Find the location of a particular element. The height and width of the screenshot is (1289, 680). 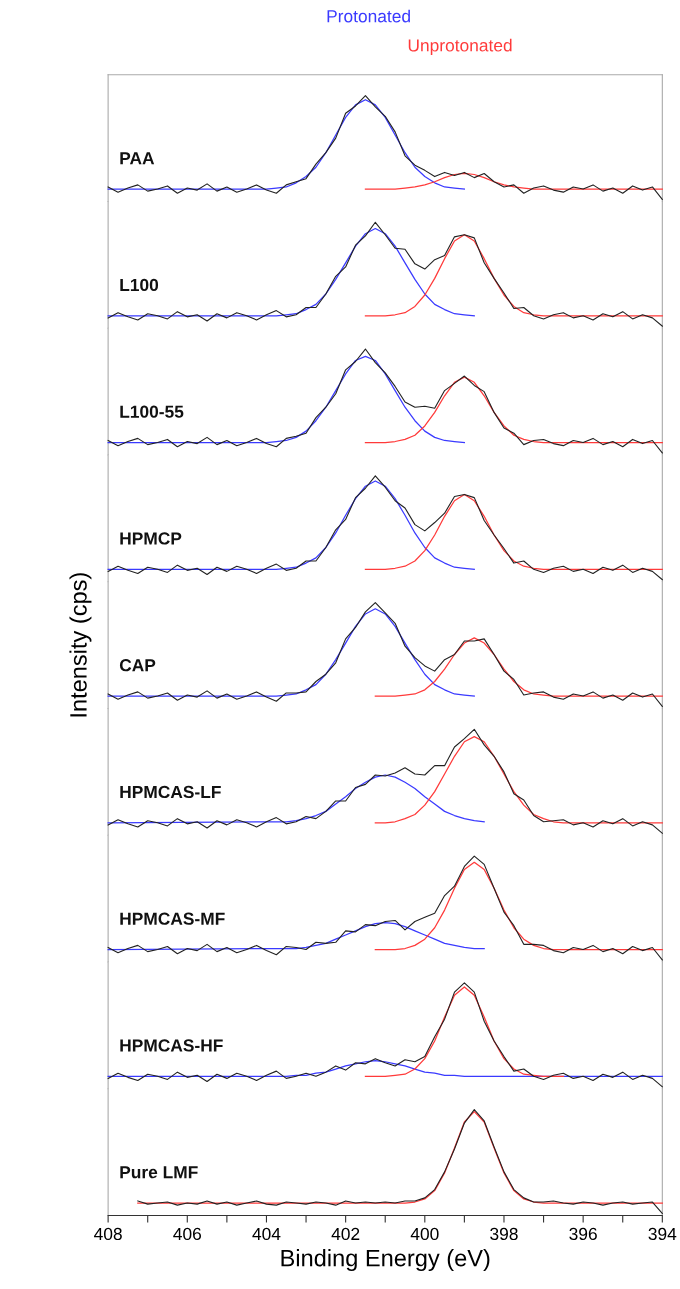

y-axis-title: Intensity (cps) is located at coordinates (80, 645).